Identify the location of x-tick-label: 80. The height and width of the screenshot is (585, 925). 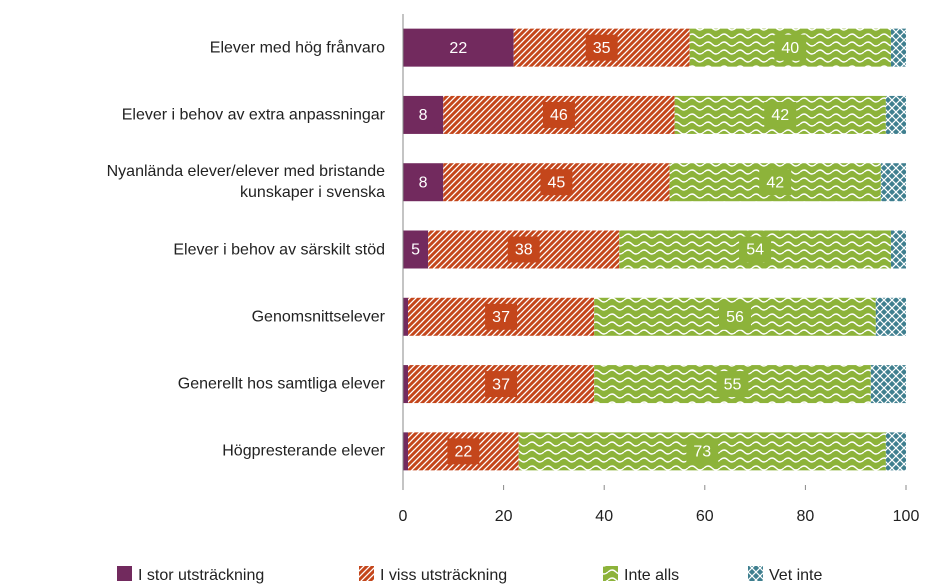
(806, 516).